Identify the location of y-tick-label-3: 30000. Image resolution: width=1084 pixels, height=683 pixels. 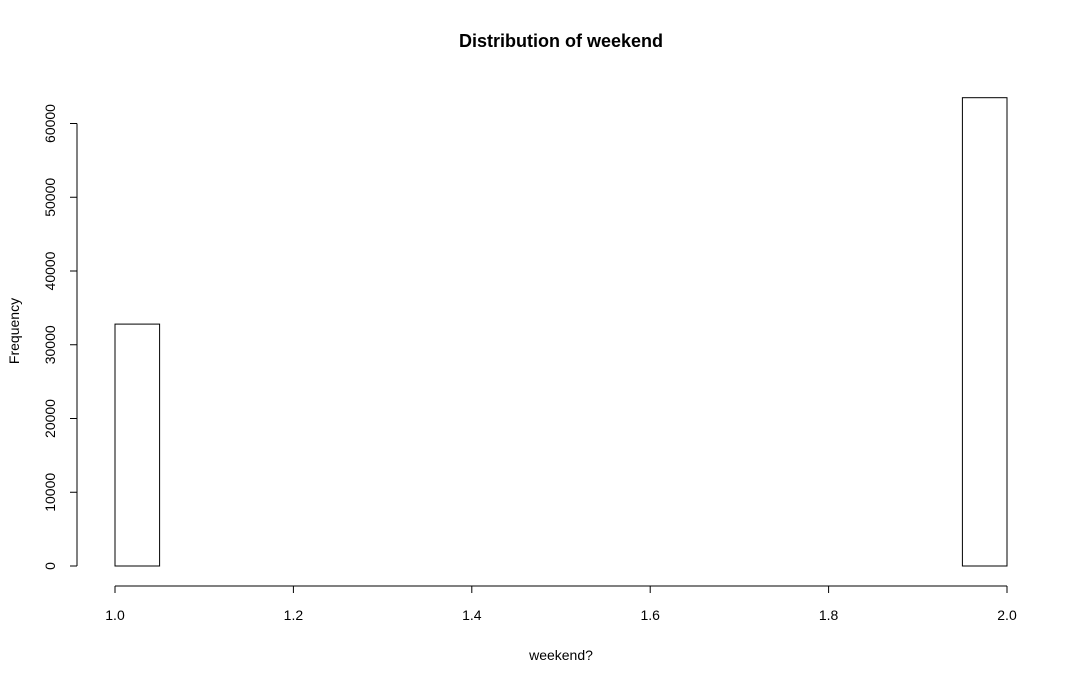
(50, 344).